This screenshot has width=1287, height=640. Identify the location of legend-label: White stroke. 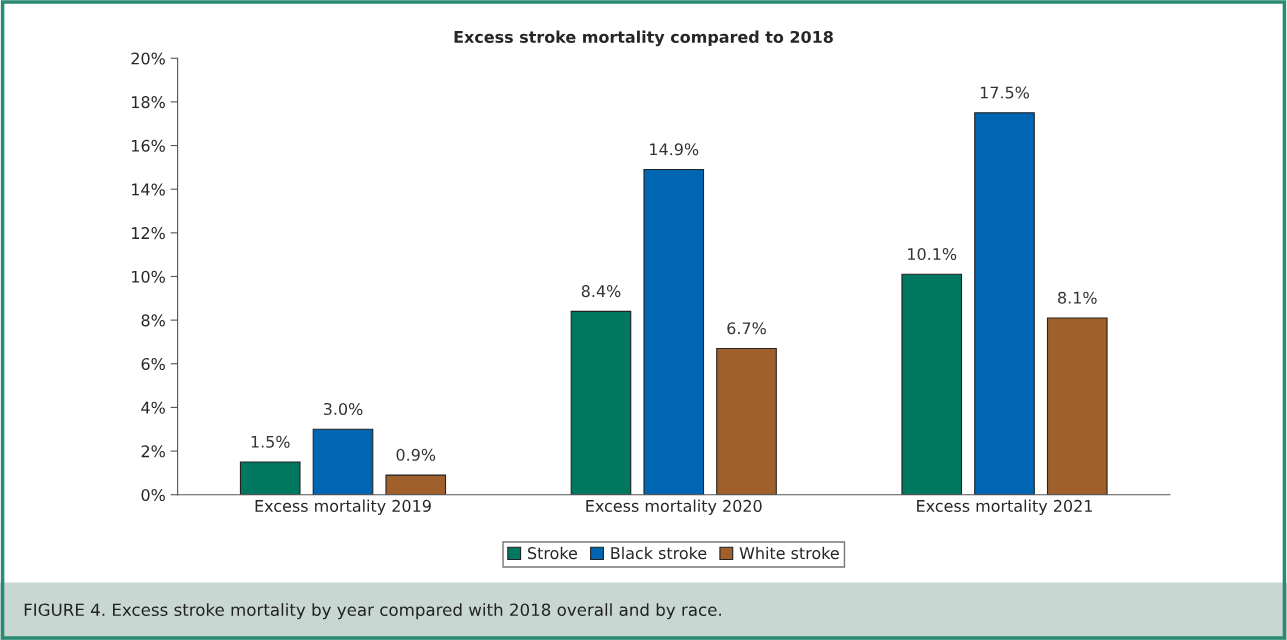
(789, 553).